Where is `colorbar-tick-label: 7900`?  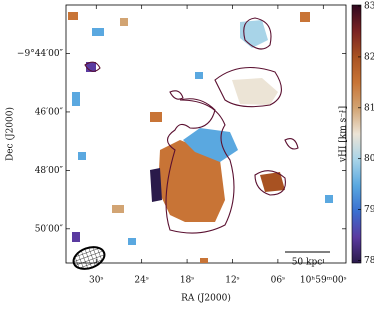 colorbar-tick-label: 7900 is located at coordinates (369, 210).